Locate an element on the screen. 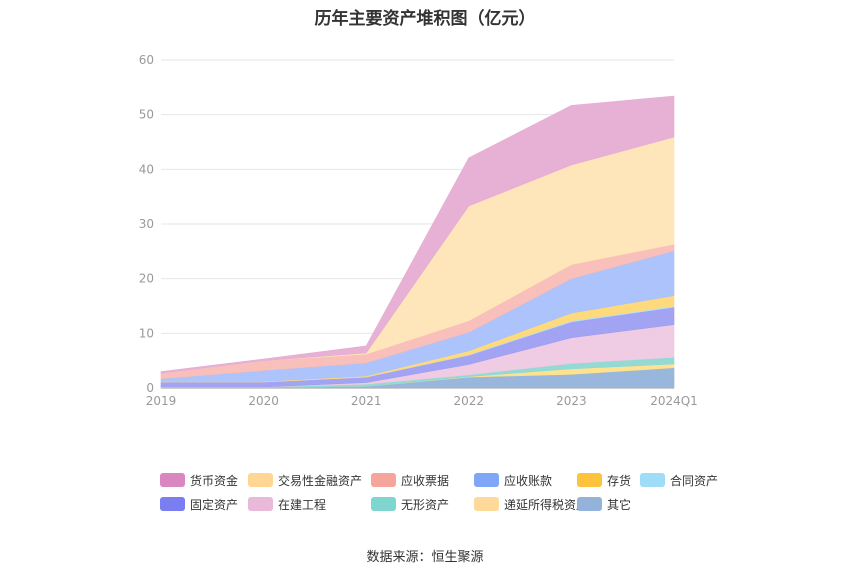  legend-label: 其它 is located at coordinates (619, 504).